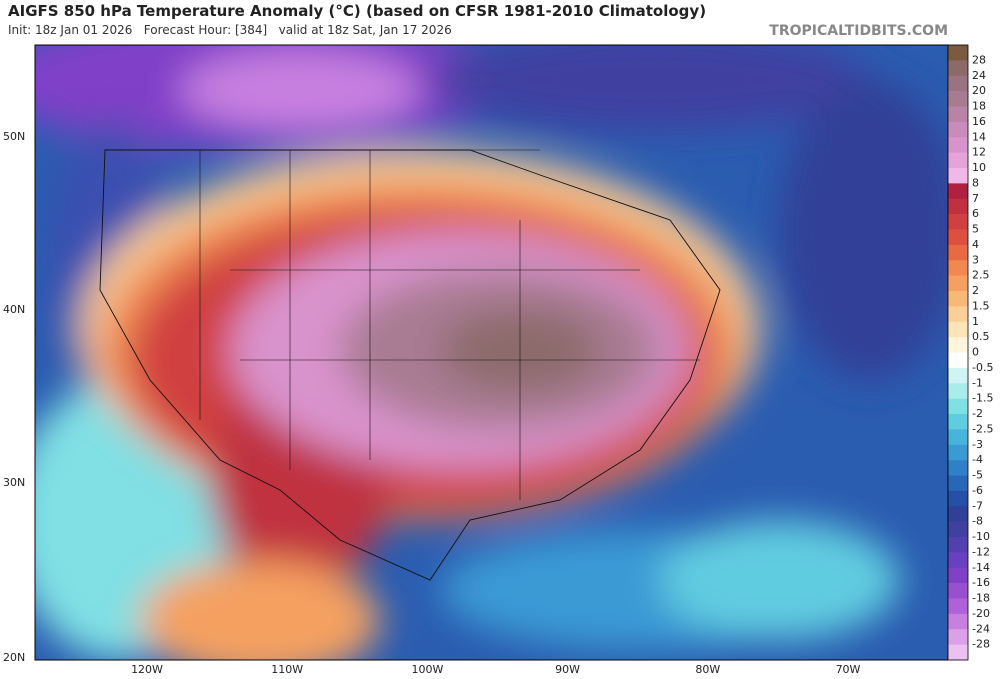 Image resolution: width=1000 pixels, height=679 pixels. Describe the element at coordinates (975, 259) in the screenshot. I see `colorbar-label: 3` at that location.